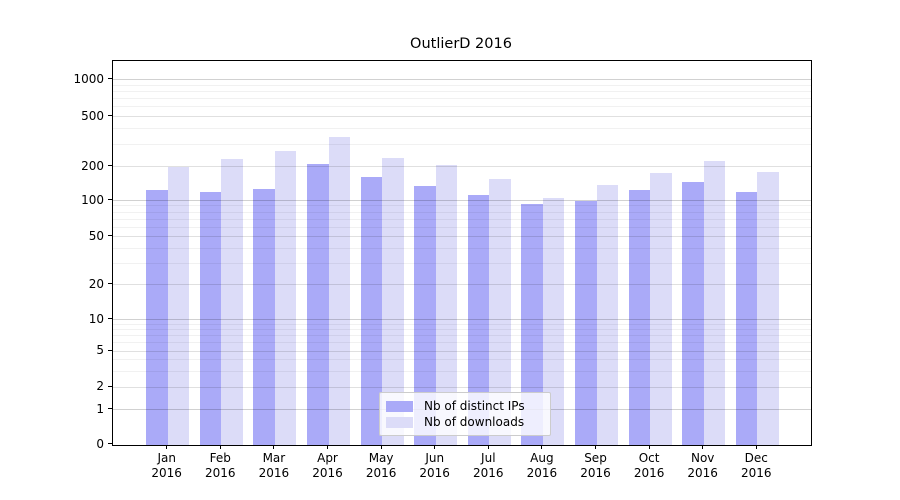 Image resolution: width=900 pixels, height=500 pixels. What do you see at coordinates (166, 465) in the screenshot?
I see `x-tick-label: Jan 2016` at bounding box center [166, 465].